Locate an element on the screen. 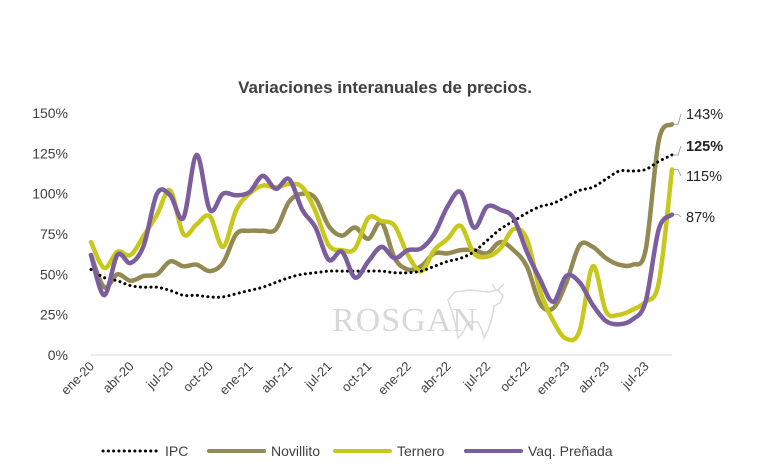 The height and width of the screenshot is (468, 758). end-label: 125% is located at coordinates (704, 147).